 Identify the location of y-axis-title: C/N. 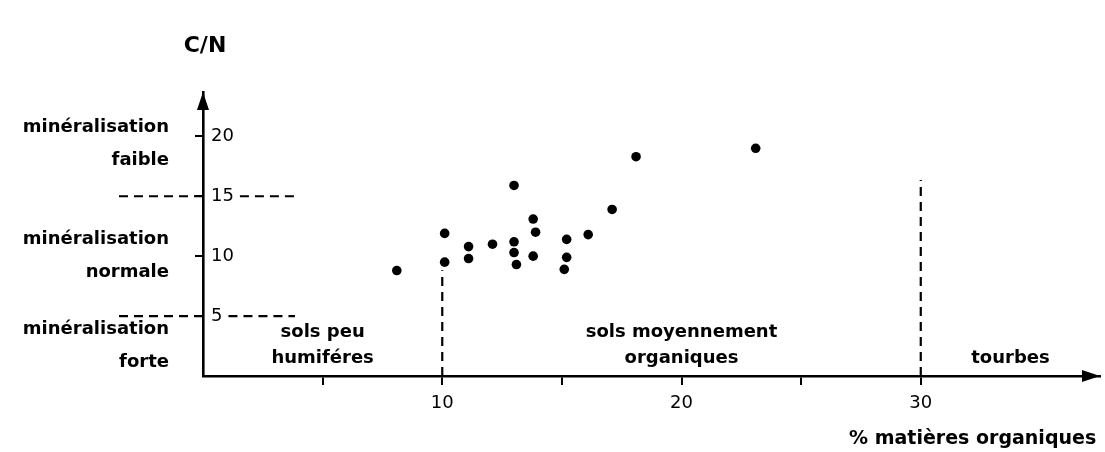
(205, 44).